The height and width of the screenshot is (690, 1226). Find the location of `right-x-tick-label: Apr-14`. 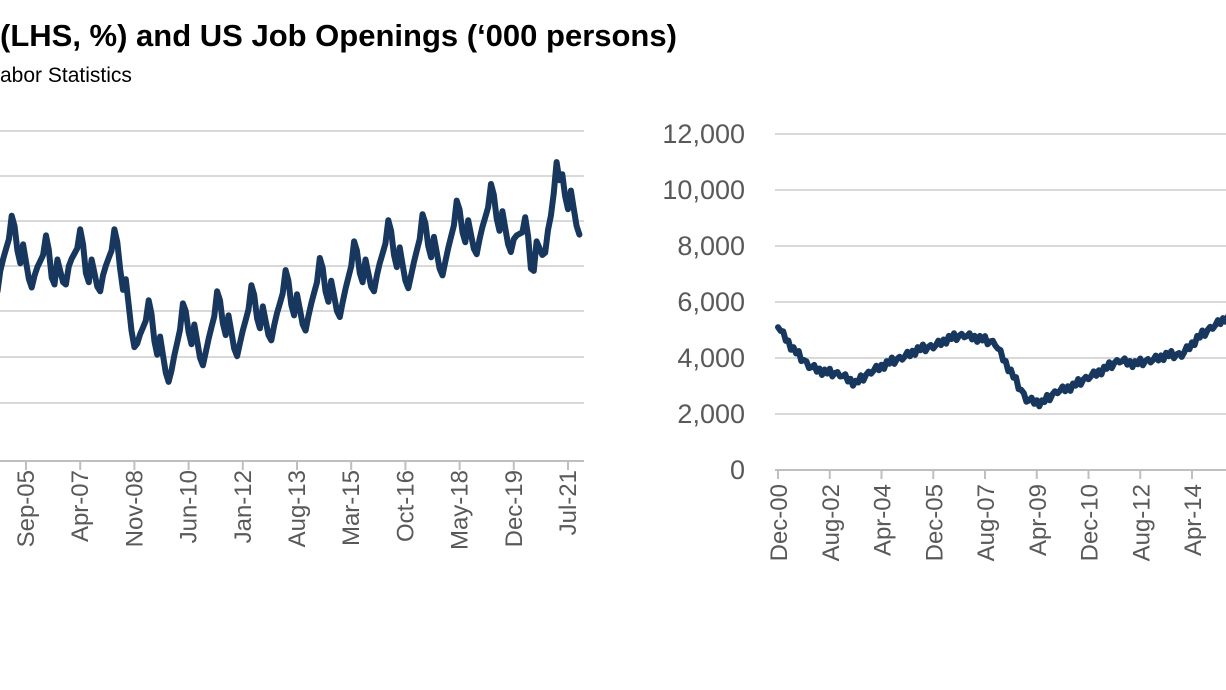

right-x-tick-label: Apr-14 is located at coordinates (1193, 520).